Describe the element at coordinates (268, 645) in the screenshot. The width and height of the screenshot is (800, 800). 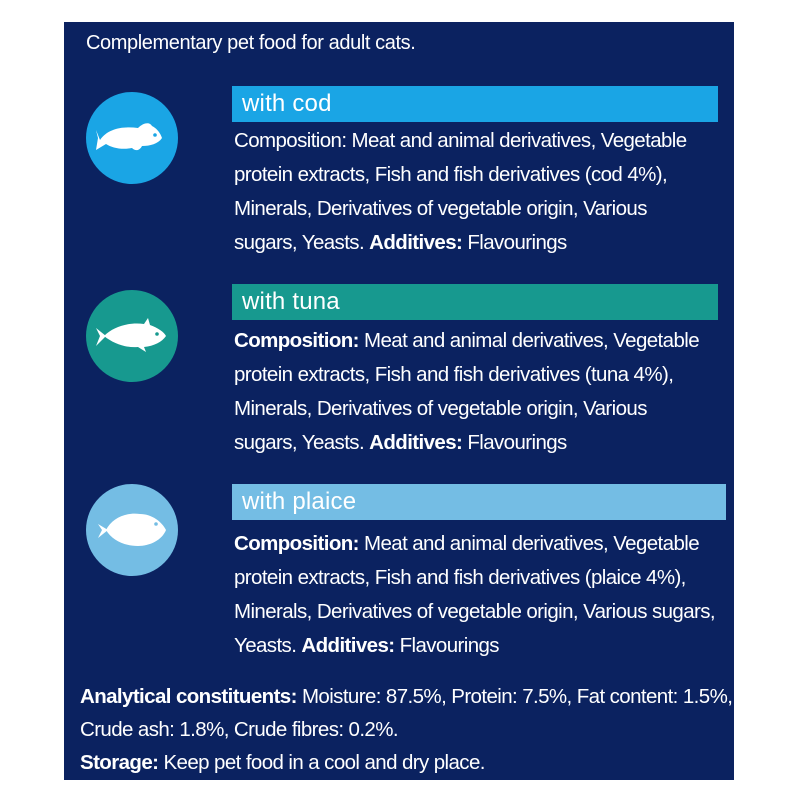
I see `composition-text: Yeasts.` at that location.